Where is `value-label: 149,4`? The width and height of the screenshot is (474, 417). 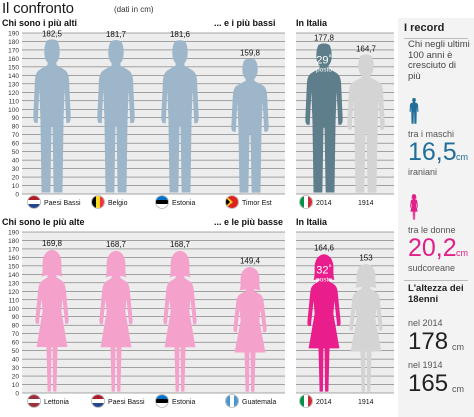 value-label: 149,4 is located at coordinates (250, 260).